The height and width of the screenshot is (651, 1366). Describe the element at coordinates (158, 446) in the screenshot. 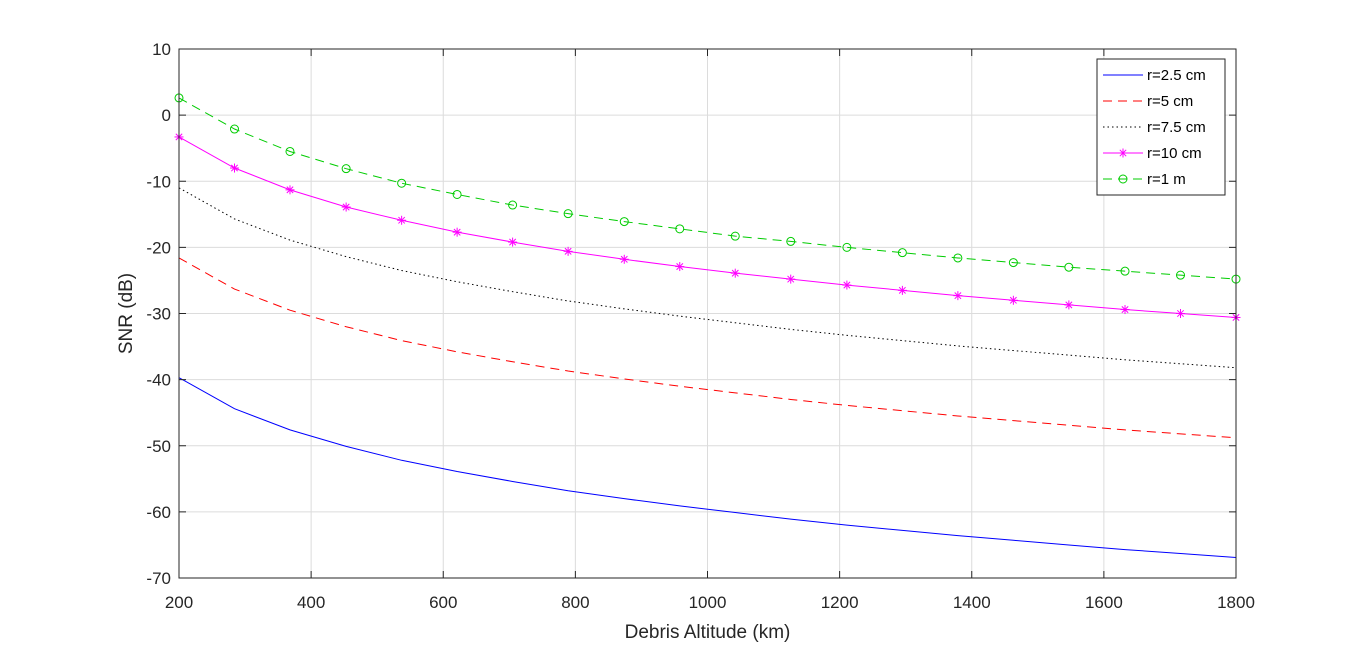

I see `y-tick-label: -50` at that location.